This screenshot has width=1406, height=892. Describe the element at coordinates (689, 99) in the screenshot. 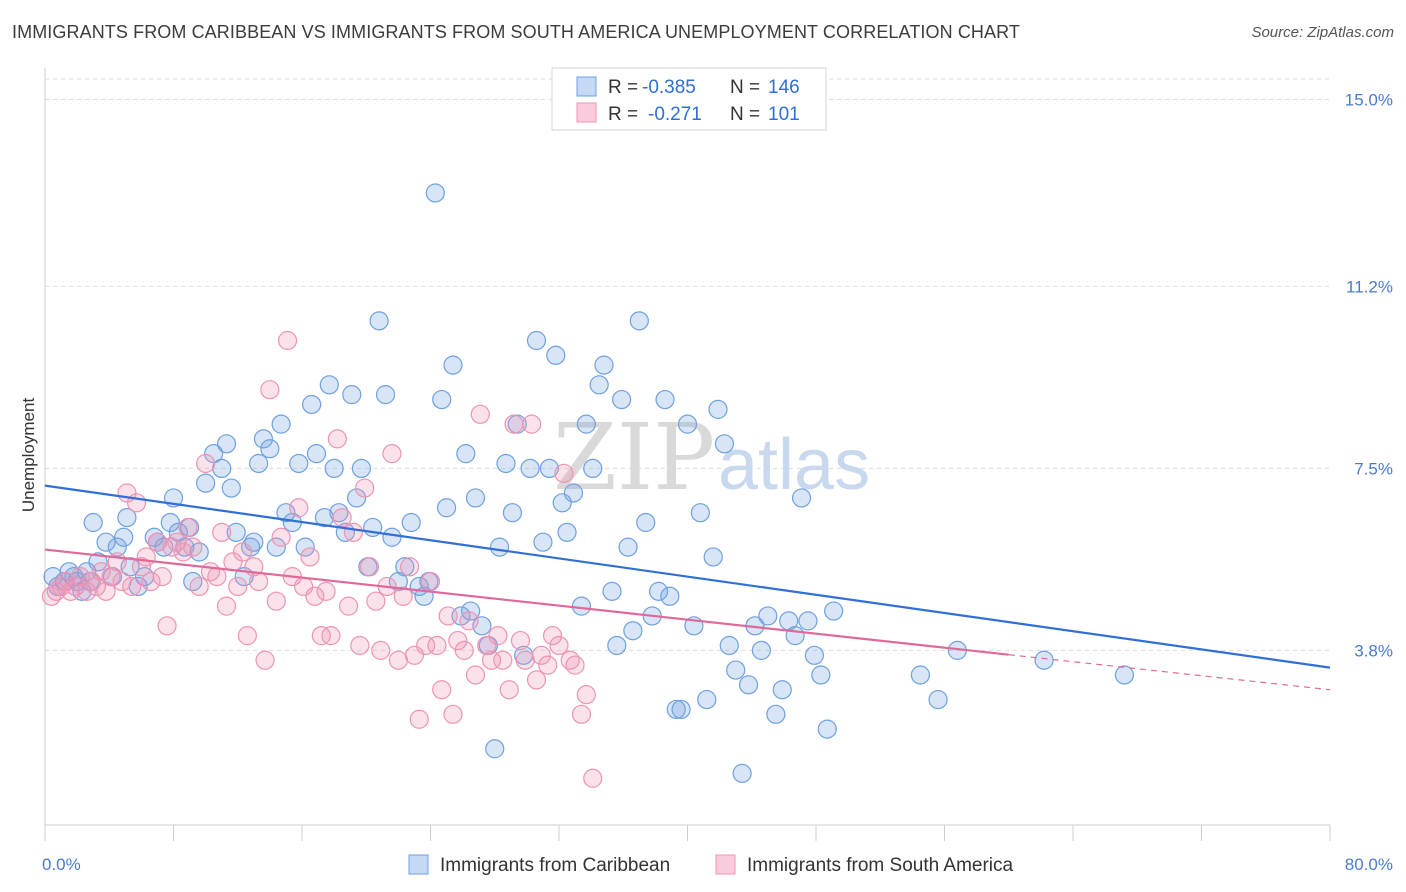

I see `legend-box` at that location.